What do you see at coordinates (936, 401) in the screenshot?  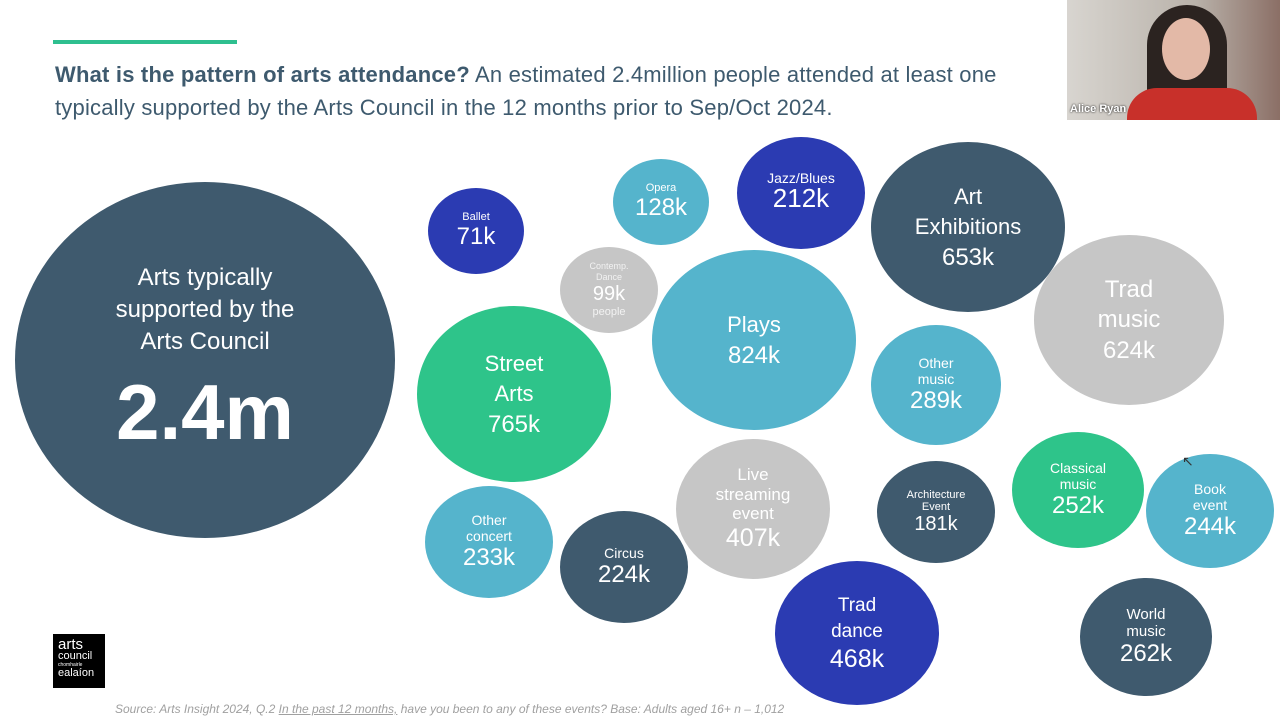 I see `bubble-value: 289k` at bounding box center [936, 401].